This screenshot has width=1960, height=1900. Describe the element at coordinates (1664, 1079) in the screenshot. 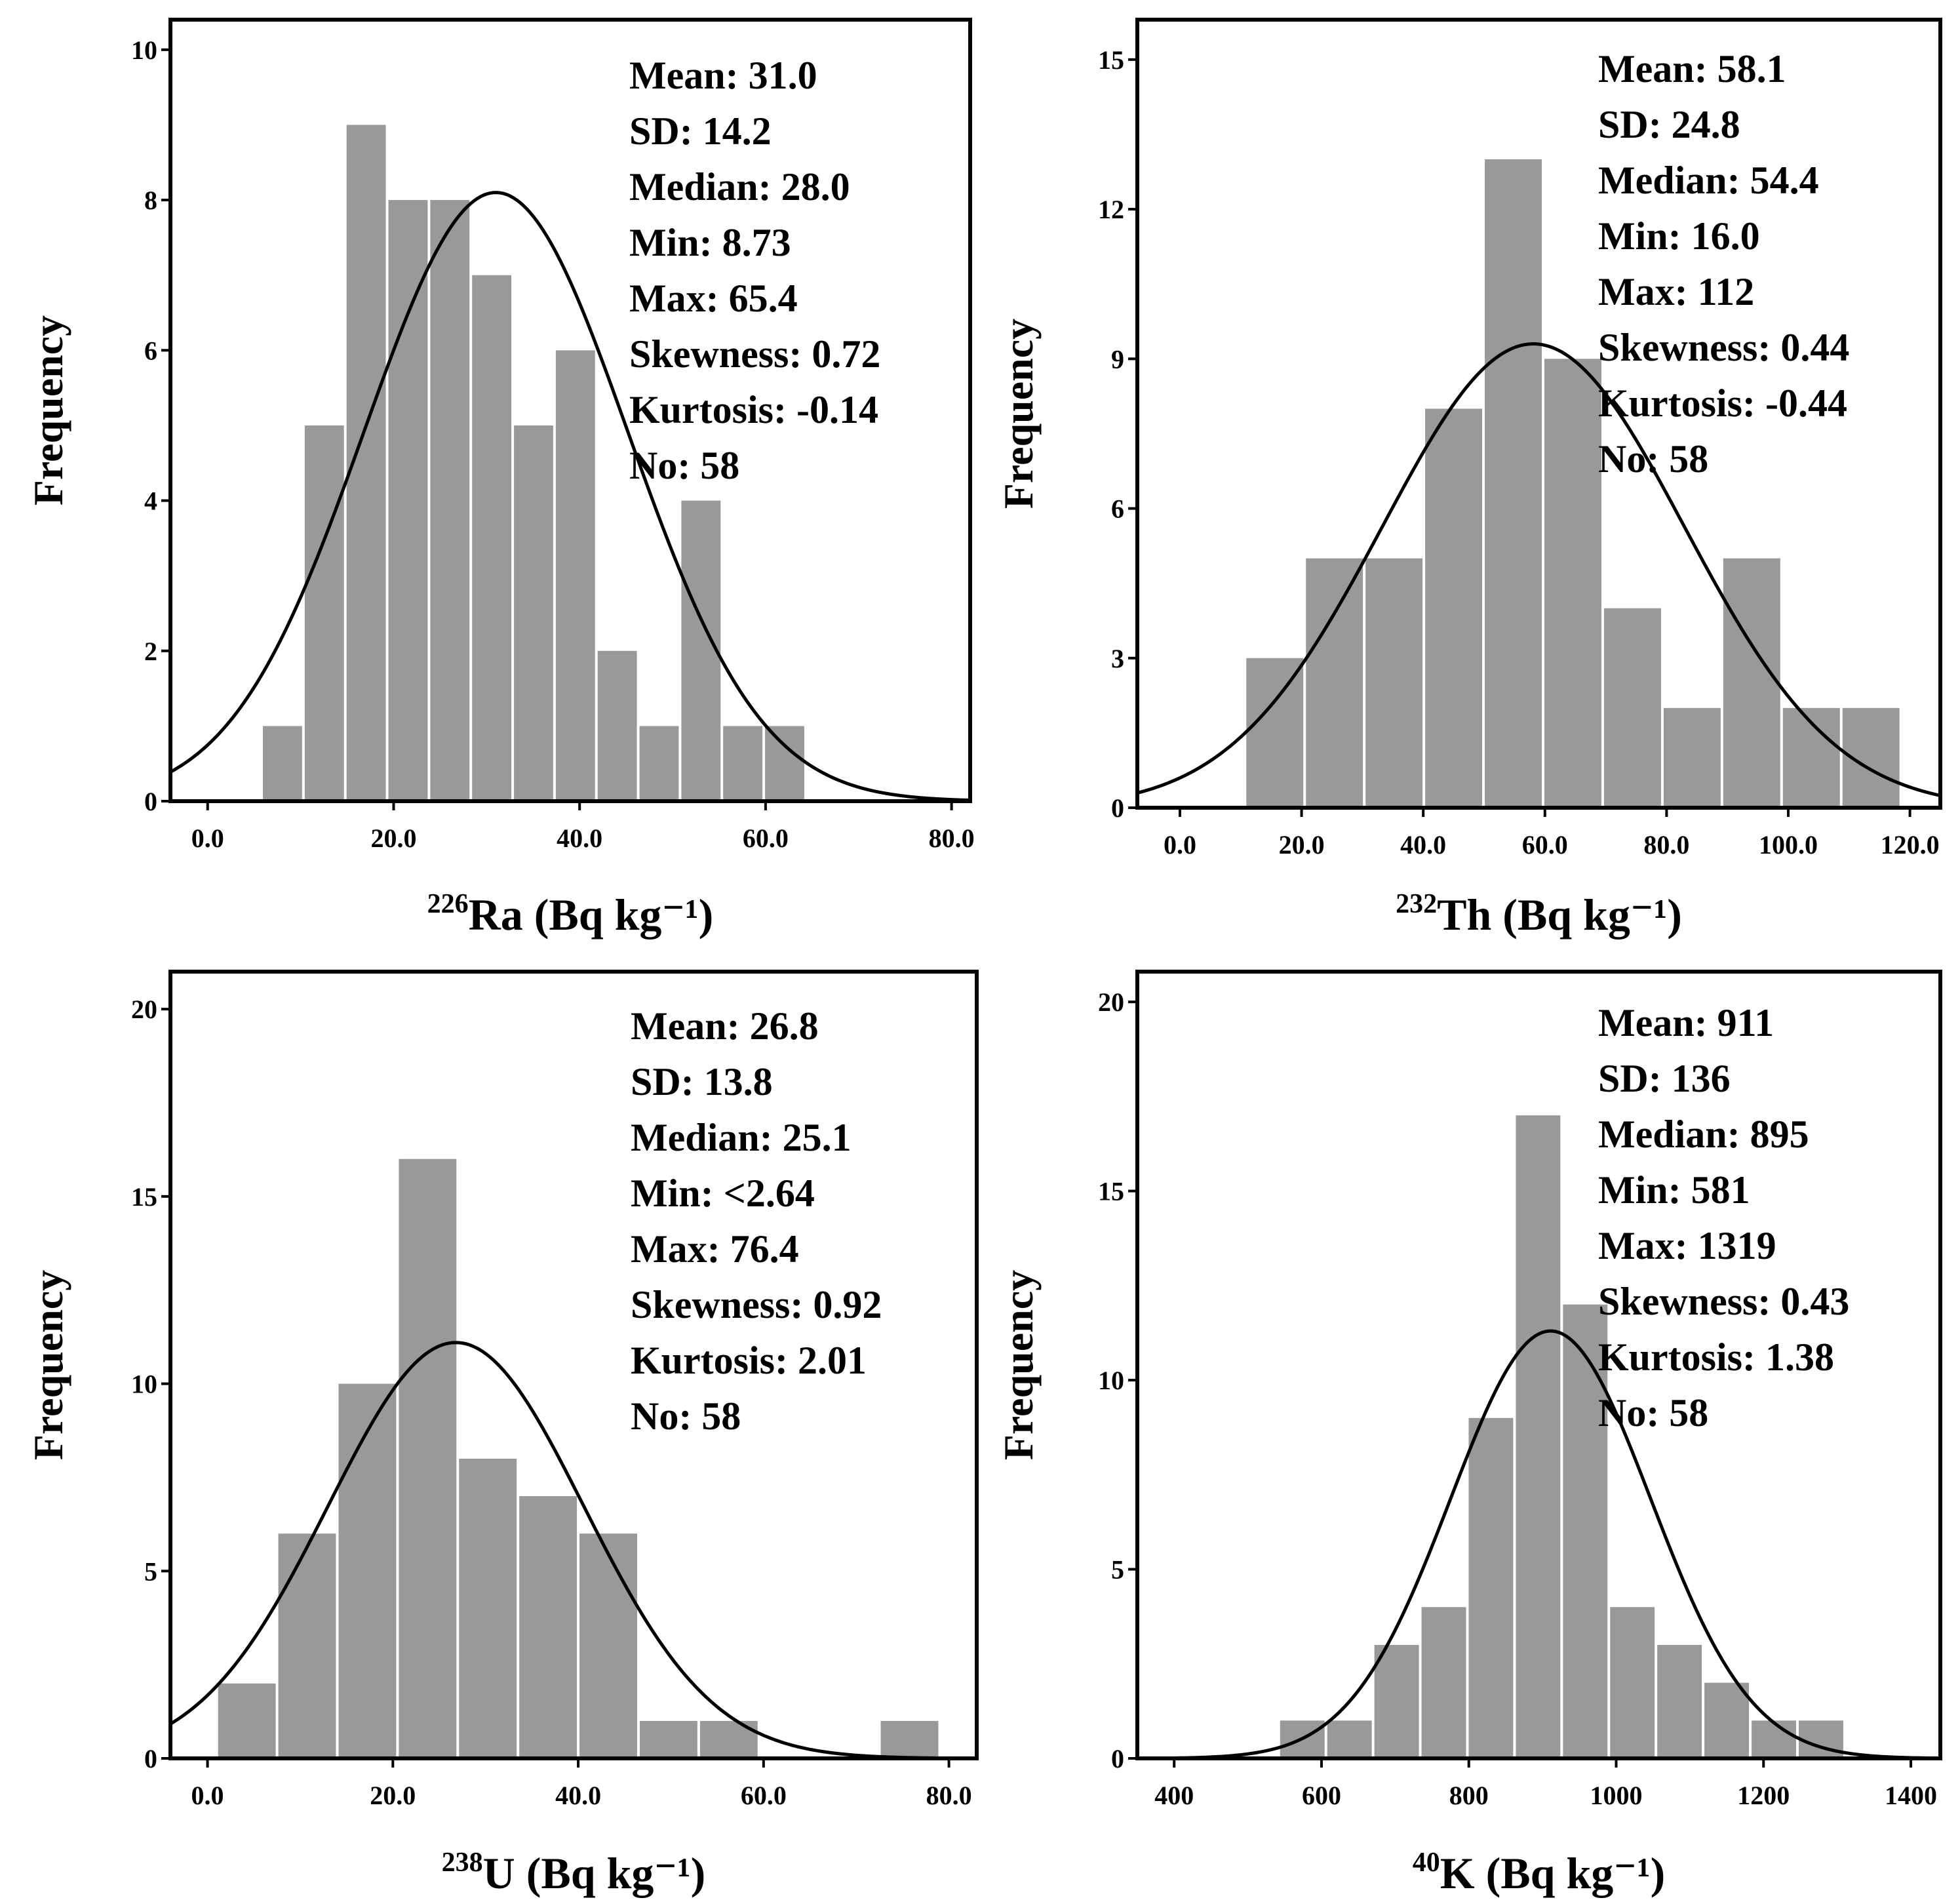

I see `stat-line: SD: 136` at that location.